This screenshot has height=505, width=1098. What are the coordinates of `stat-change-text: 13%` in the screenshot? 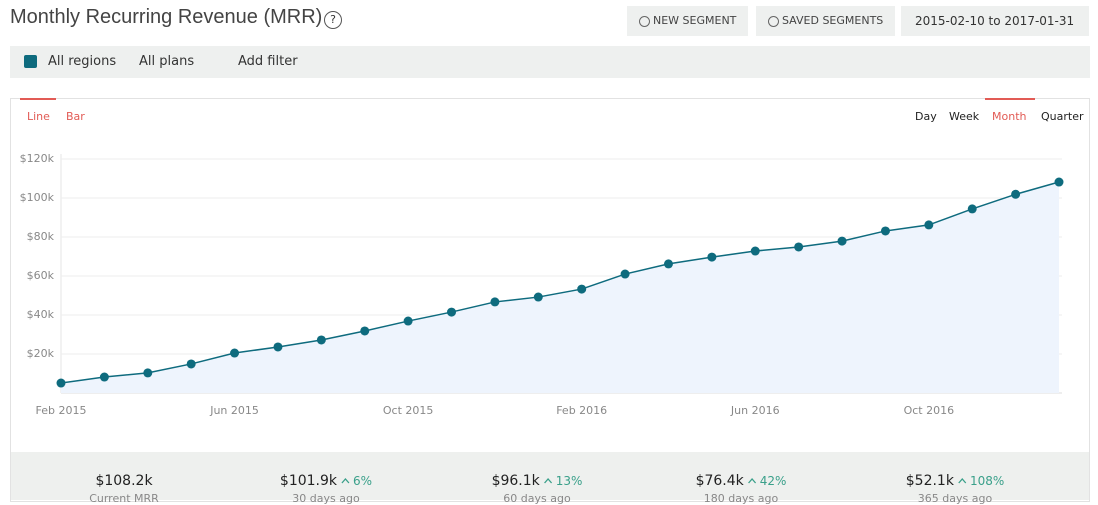 It's located at (569, 481).